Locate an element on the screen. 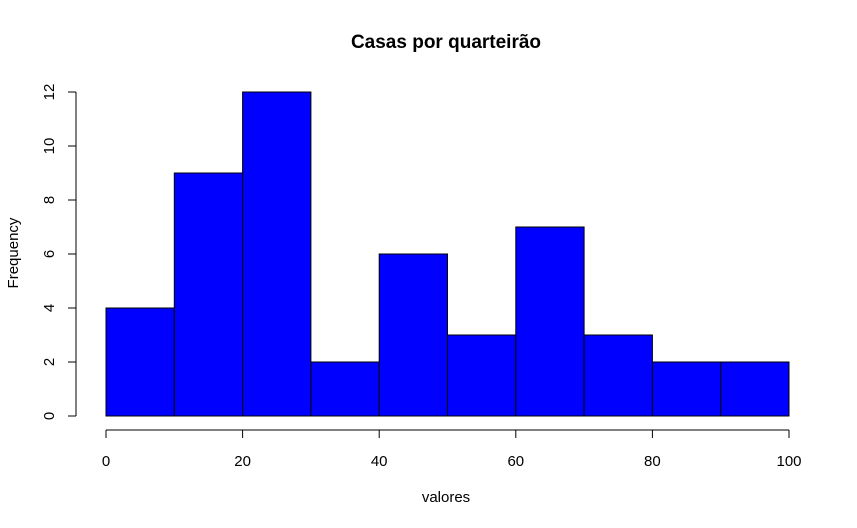 This screenshot has width=857, height=528. x-tick-label: 60 is located at coordinates (515, 461).